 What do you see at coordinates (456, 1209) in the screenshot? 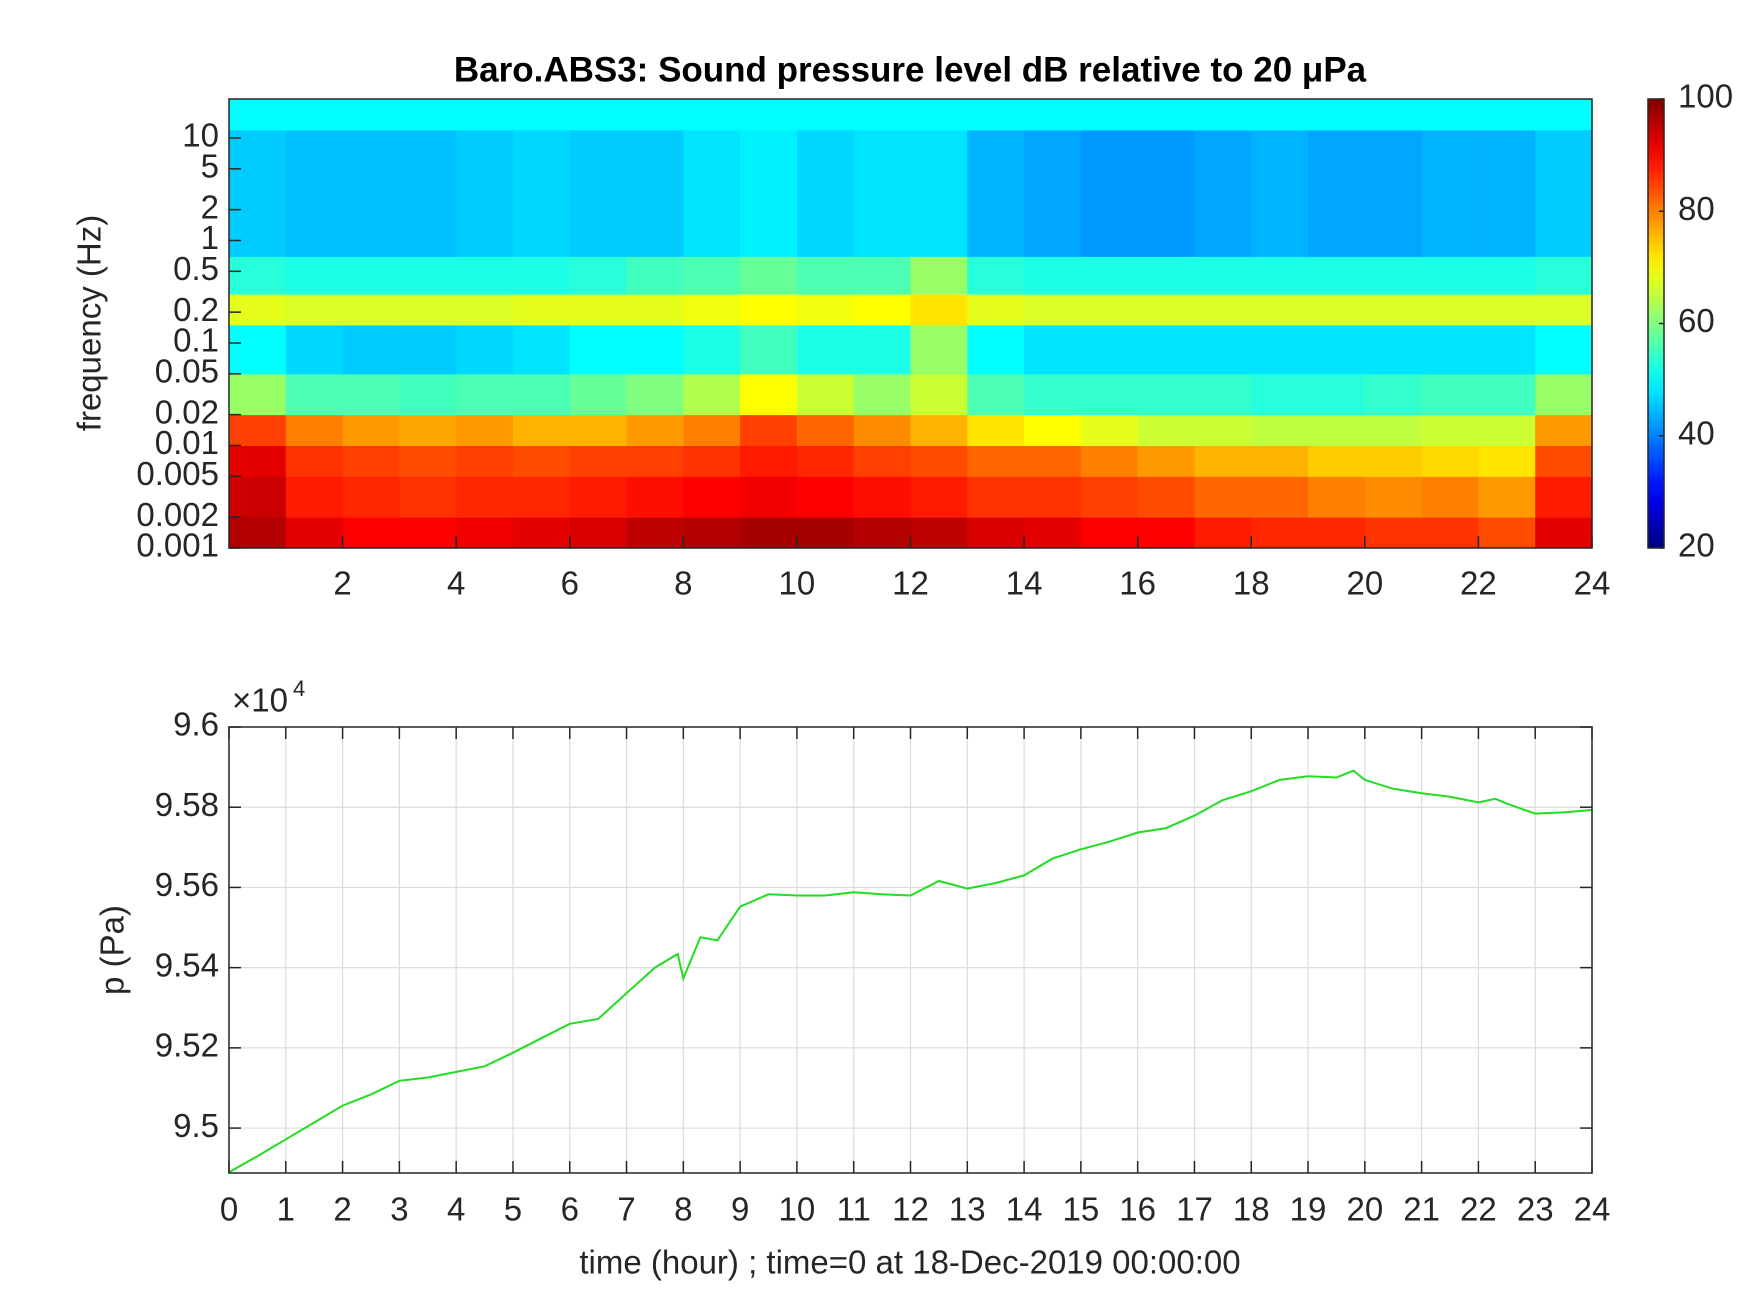
I see `x-tick-label: 4` at bounding box center [456, 1209].